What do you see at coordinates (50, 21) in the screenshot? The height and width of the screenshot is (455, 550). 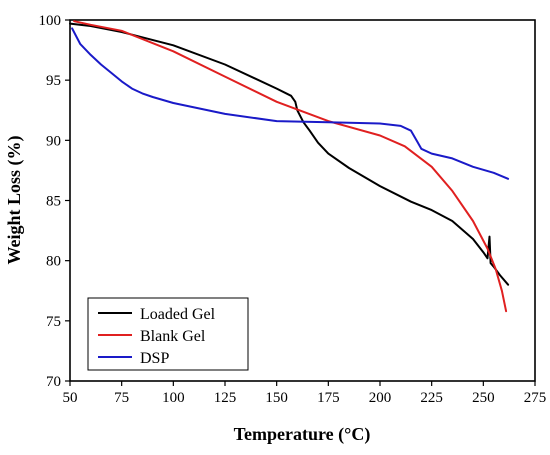 I see `y-tick-label: 100` at bounding box center [50, 21].